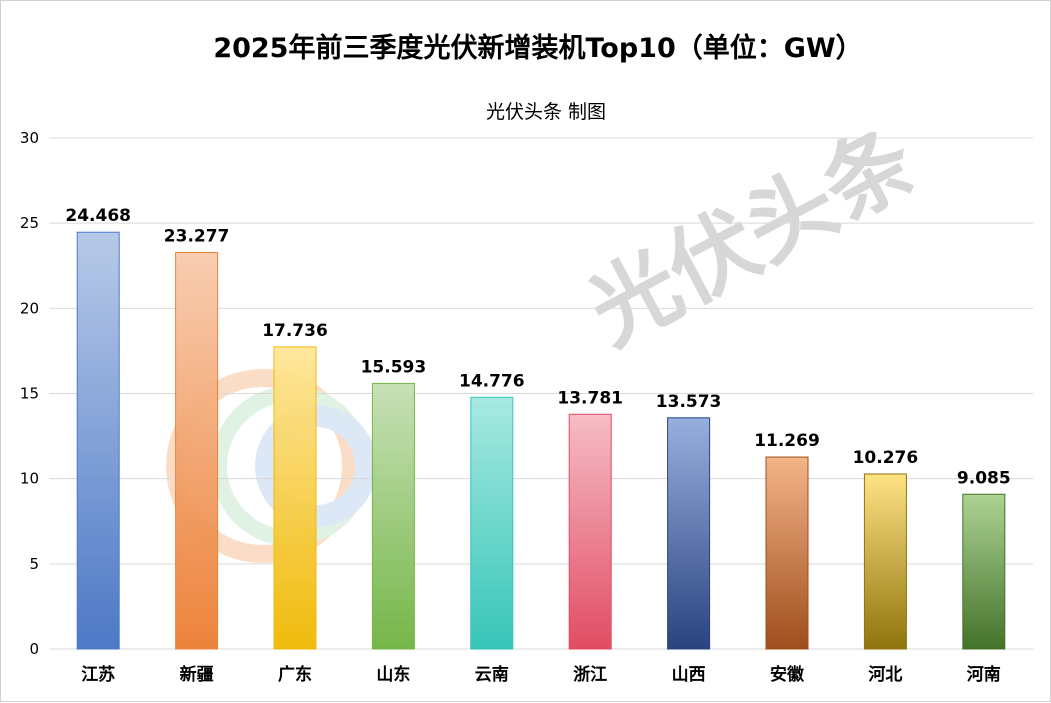 The image size is (1051, 703). Describe the element at coordinates (984, 571) in the screenshot. I see `bar-河南` at that location.